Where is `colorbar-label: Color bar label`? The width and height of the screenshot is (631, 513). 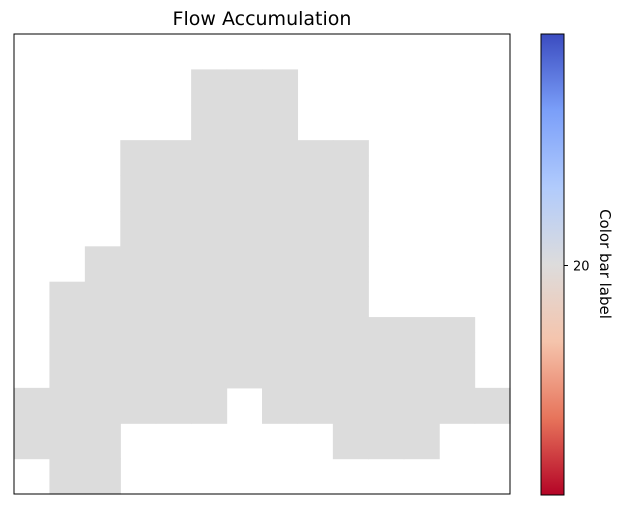
colorbar-label: Color bar label is located at coordinates (605, 264).